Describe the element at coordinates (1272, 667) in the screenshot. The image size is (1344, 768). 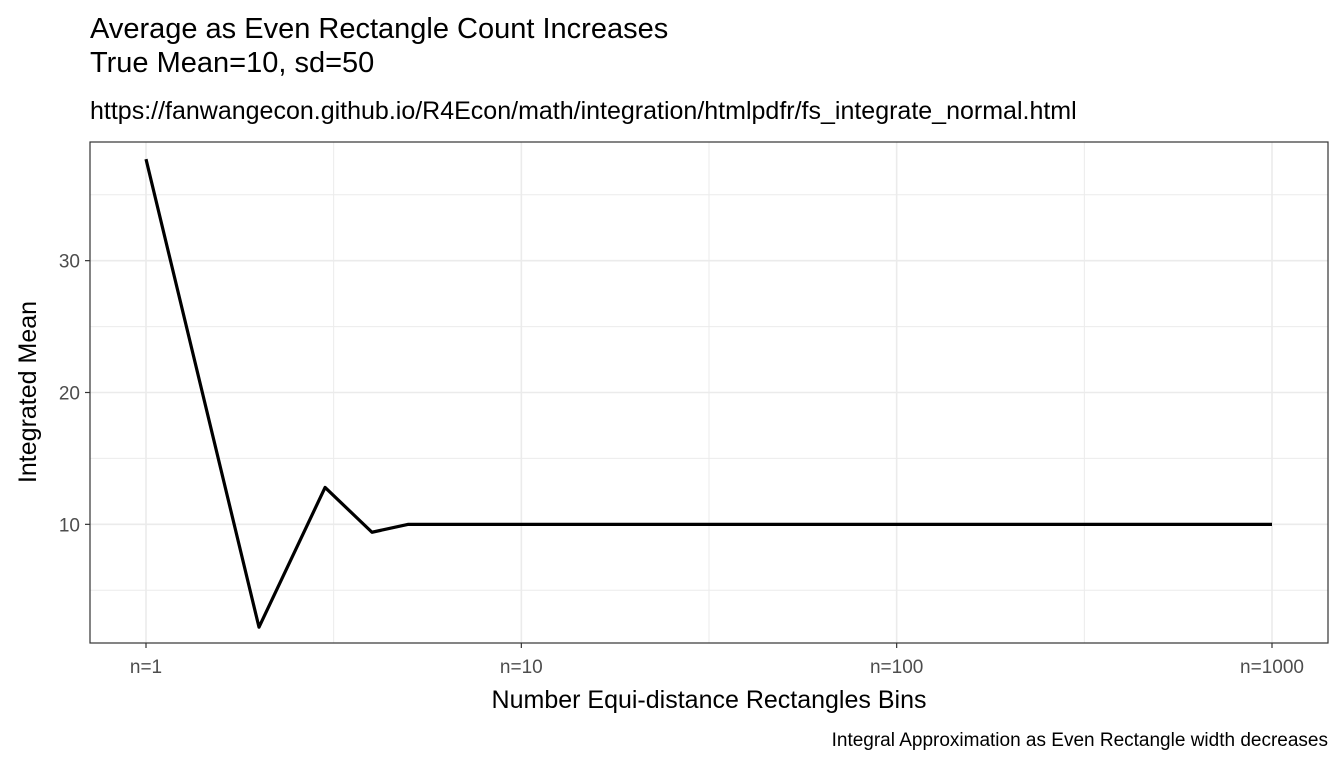
I see `x-tick-label: n=1000` at that location.